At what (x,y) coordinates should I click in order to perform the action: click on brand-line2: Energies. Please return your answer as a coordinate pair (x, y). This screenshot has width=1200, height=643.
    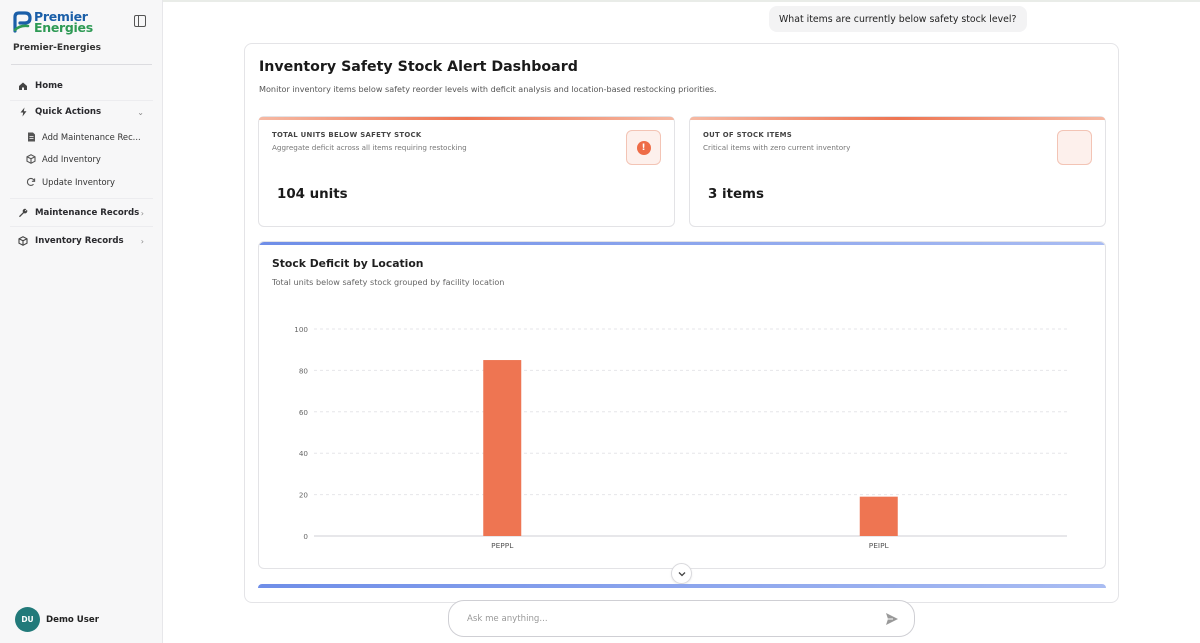
    Looking at the image, I should click on (63, 27).